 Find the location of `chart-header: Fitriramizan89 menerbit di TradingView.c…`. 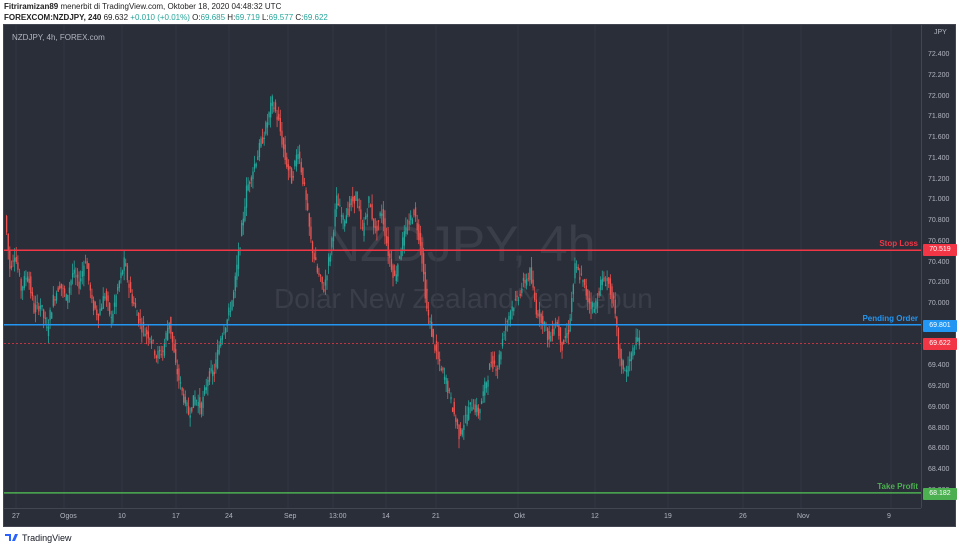

chart-header: Fitriramizan89 menerbit di TradingView.c… is located at coordinates (479, 12).